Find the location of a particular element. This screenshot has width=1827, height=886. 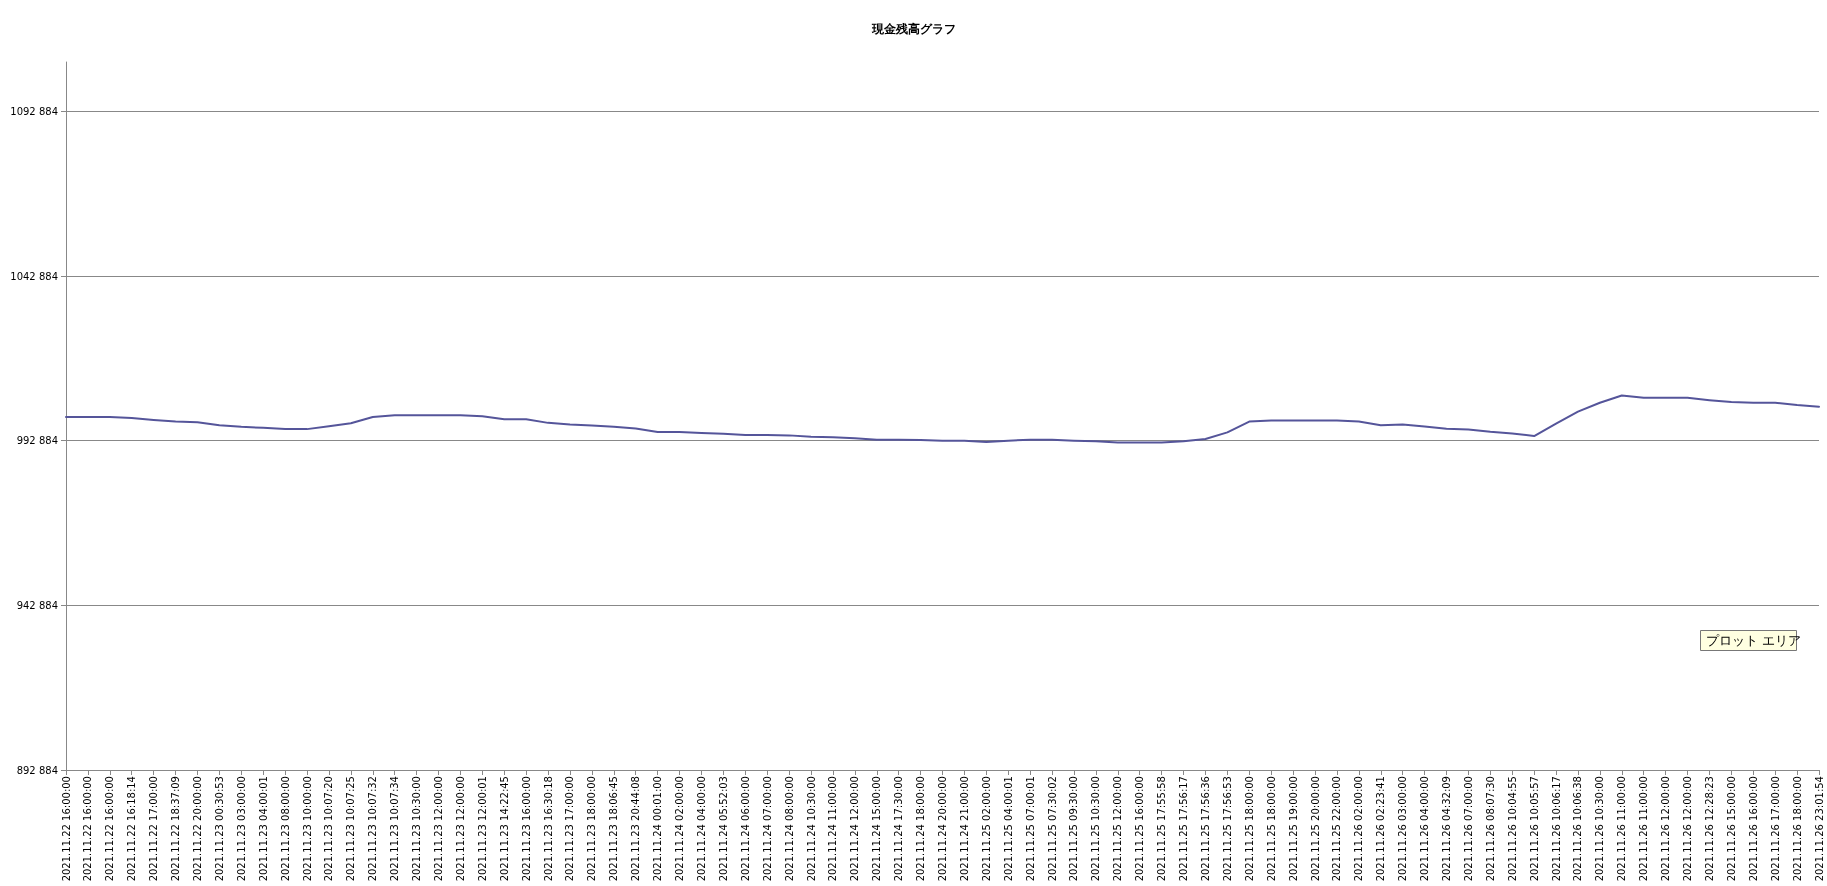

x-tick-label: 2021.11.22 16:18:14 is located at coordinates (132, 829).